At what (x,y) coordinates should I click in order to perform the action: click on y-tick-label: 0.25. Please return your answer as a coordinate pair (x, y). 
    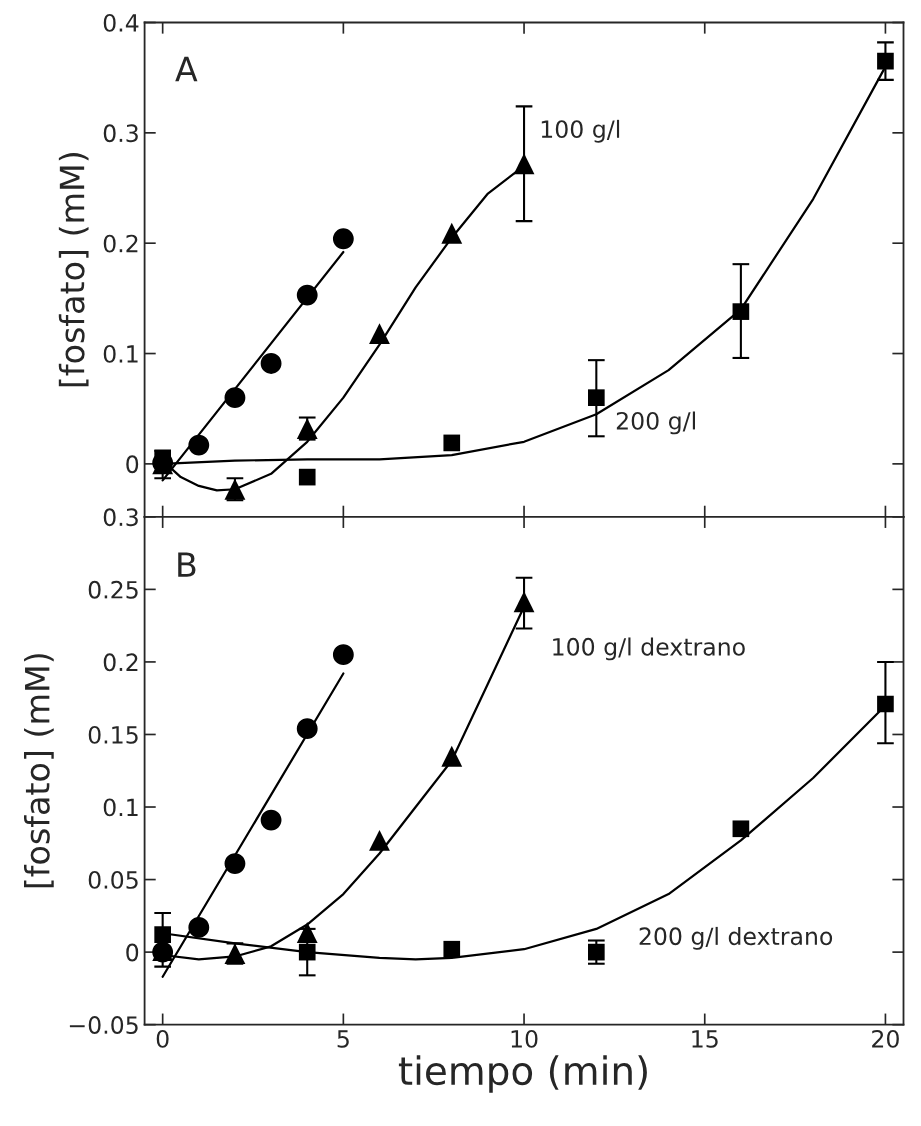
    Looking at the image, I should click on (113, 589).